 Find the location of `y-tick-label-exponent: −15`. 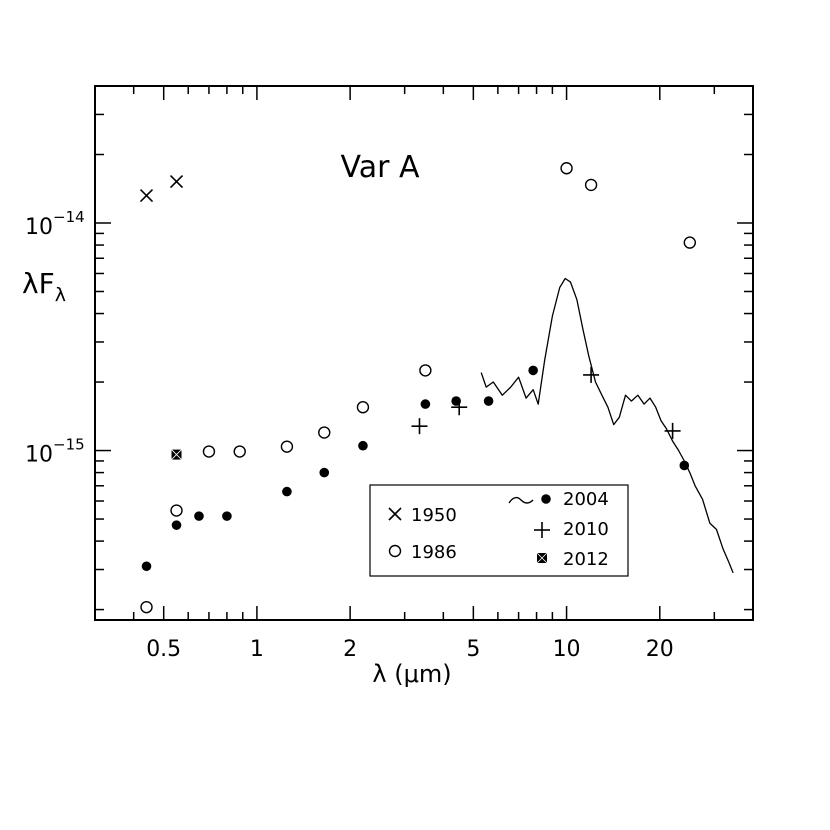

y-tick-label-exponent: −15 is located at coordinates (69, 445).